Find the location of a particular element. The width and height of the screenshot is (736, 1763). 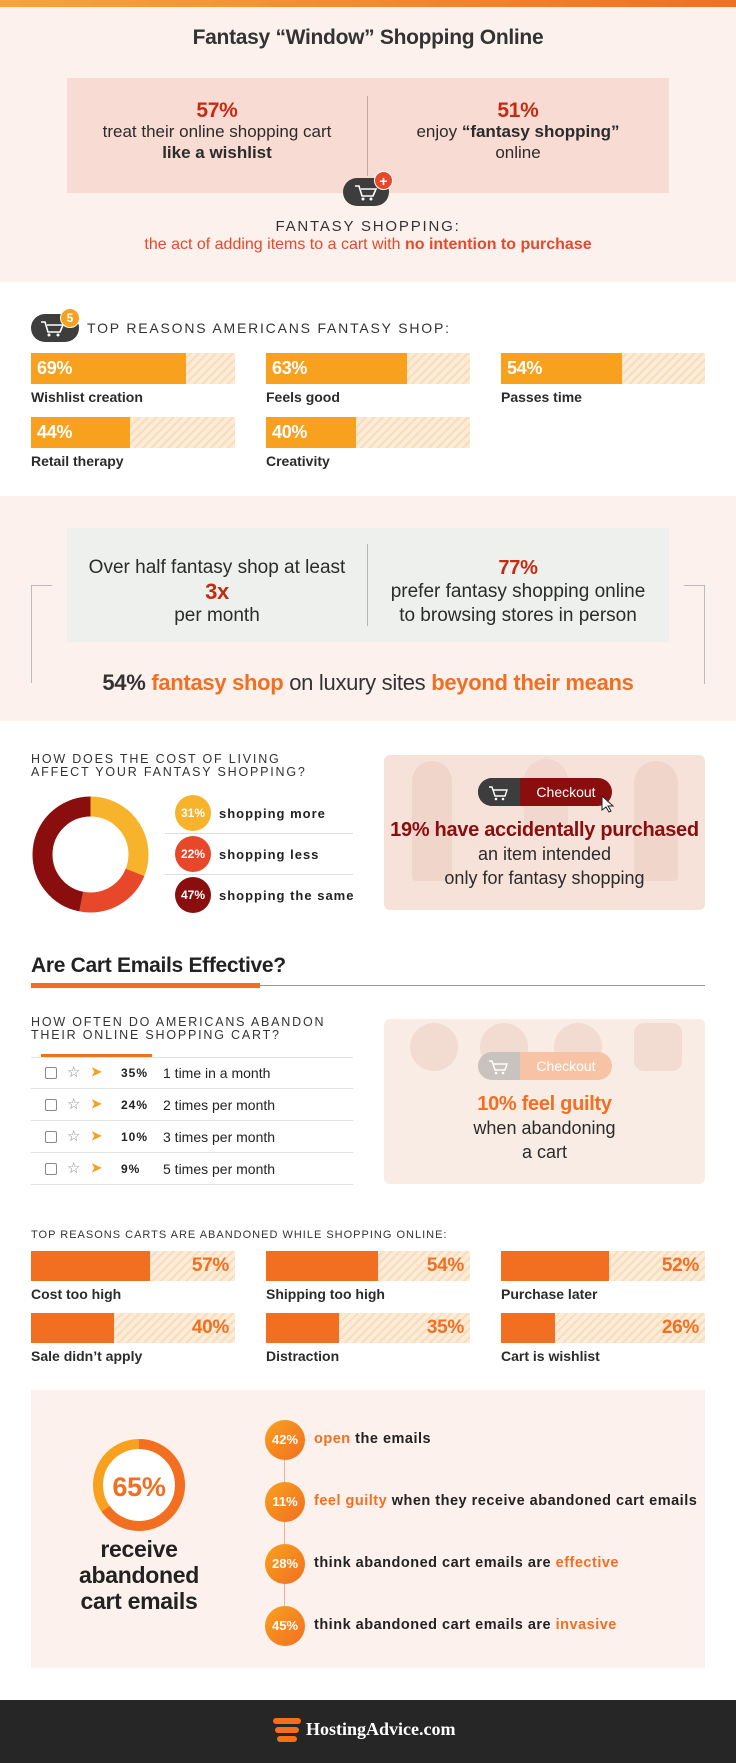

reason-bar: 63% is located at coordinates (368, 368).